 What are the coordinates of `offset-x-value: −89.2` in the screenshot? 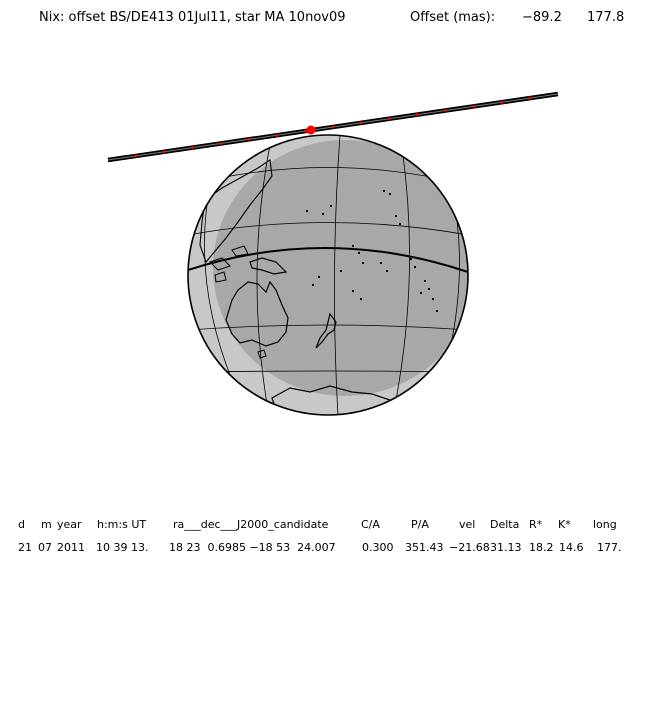 It's located at (542, 17).